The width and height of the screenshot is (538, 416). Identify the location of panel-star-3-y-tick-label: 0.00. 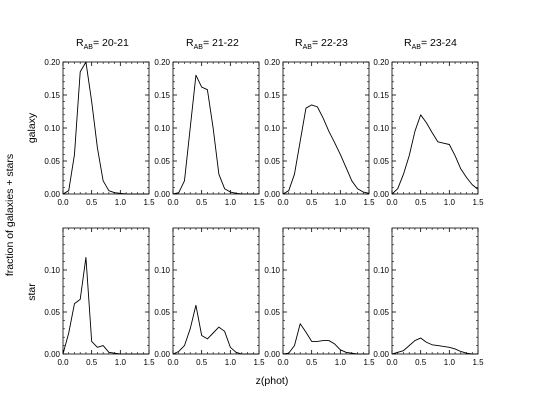
(272, 354).